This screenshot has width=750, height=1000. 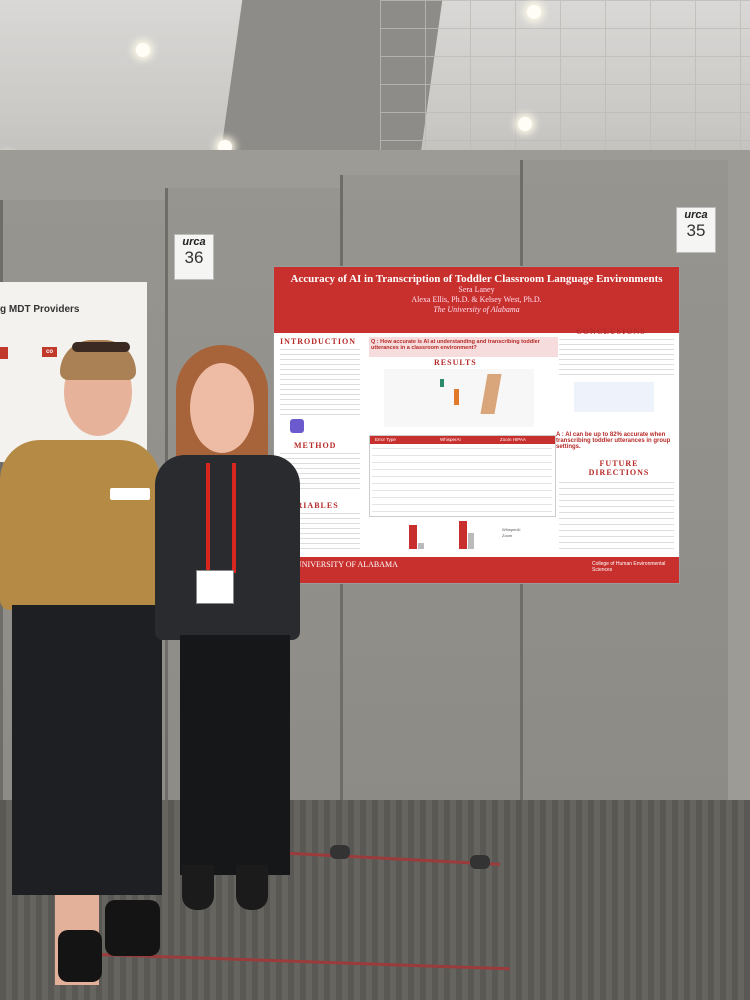 What do you see at coordinates (450, 439) in the screenshot?
I see `th-whisper: WhisperAI` at bounding box center [450, 439].